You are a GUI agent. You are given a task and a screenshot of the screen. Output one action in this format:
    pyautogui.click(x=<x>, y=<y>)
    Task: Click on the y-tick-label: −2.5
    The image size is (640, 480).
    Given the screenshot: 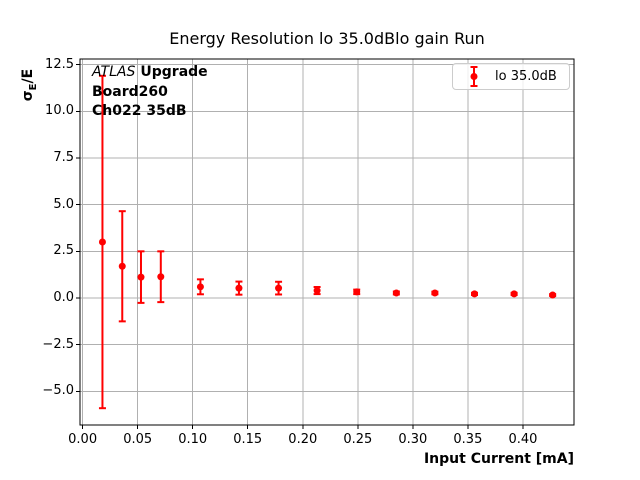 What is the action you would take?
    pyautogui.click(x=58, y=344)
    